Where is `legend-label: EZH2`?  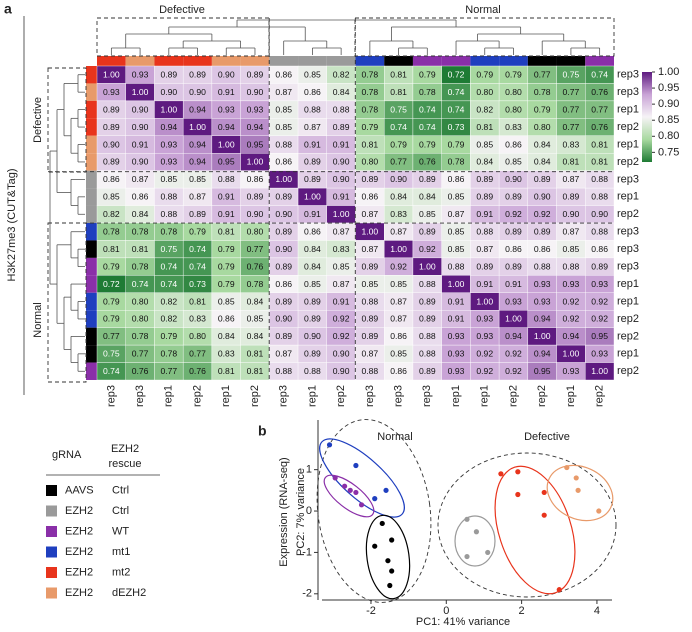
legend-label: EZH2 is located at coordinates (79, 552).